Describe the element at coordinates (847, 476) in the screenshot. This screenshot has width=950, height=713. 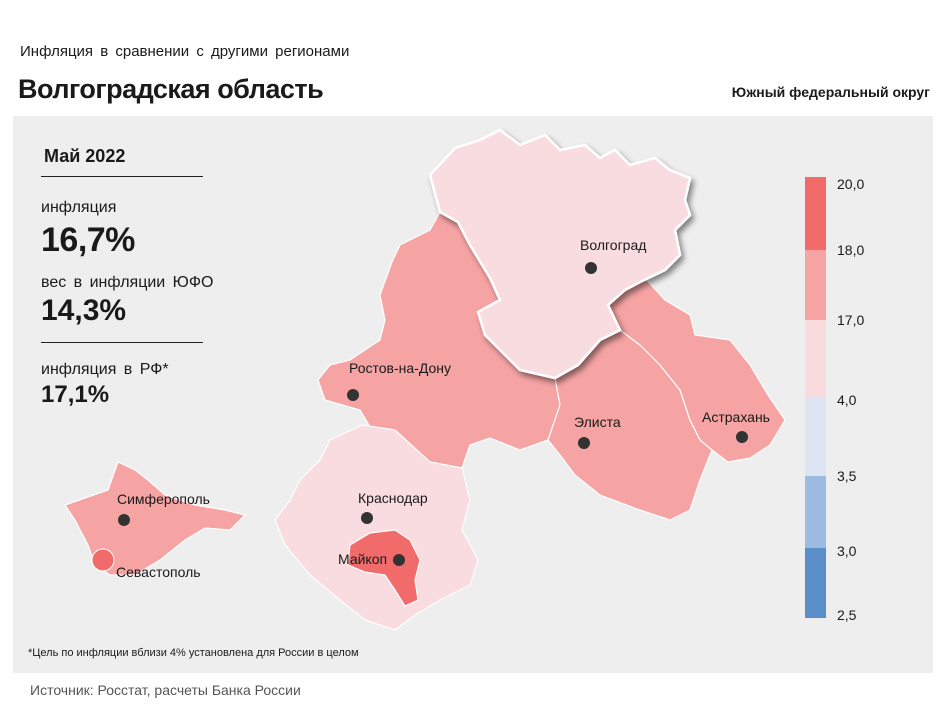
I see `legend-tick: 3,5` at that location.